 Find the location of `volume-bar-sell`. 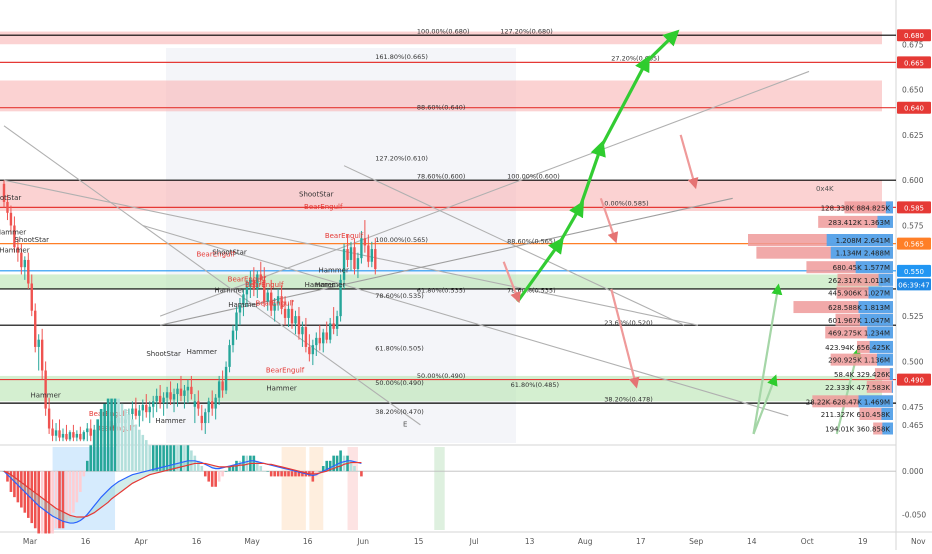

volume-bar-sell is located at coordinates (883, 374).